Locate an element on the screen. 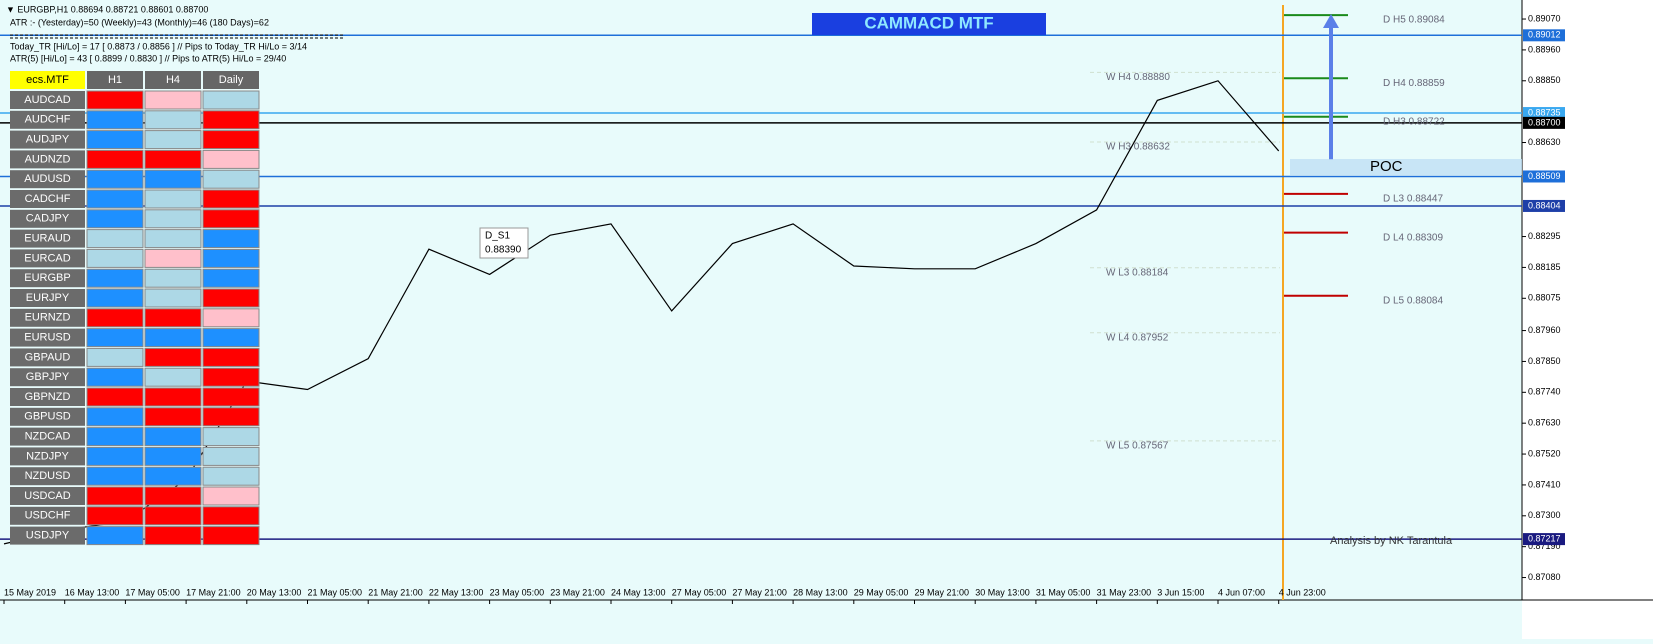  title: CAMMACD MTF is located at coordinates (928, 22).